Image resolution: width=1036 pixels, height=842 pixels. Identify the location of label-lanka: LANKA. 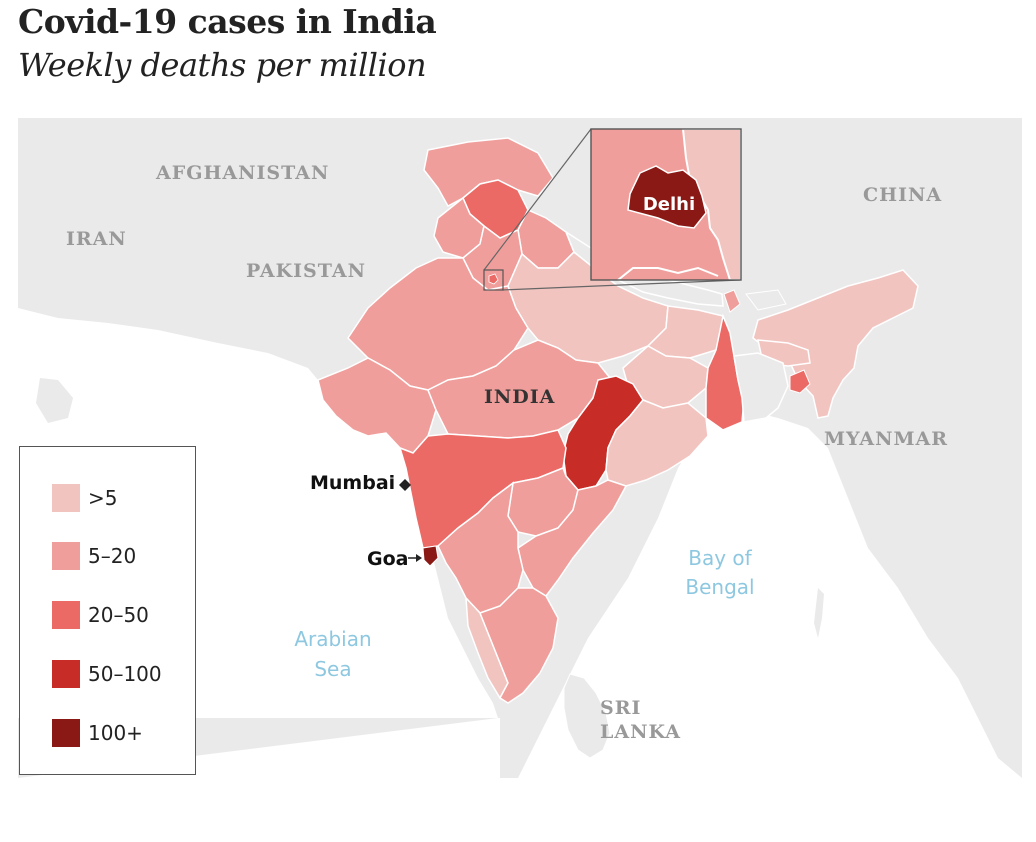
(640, 732).